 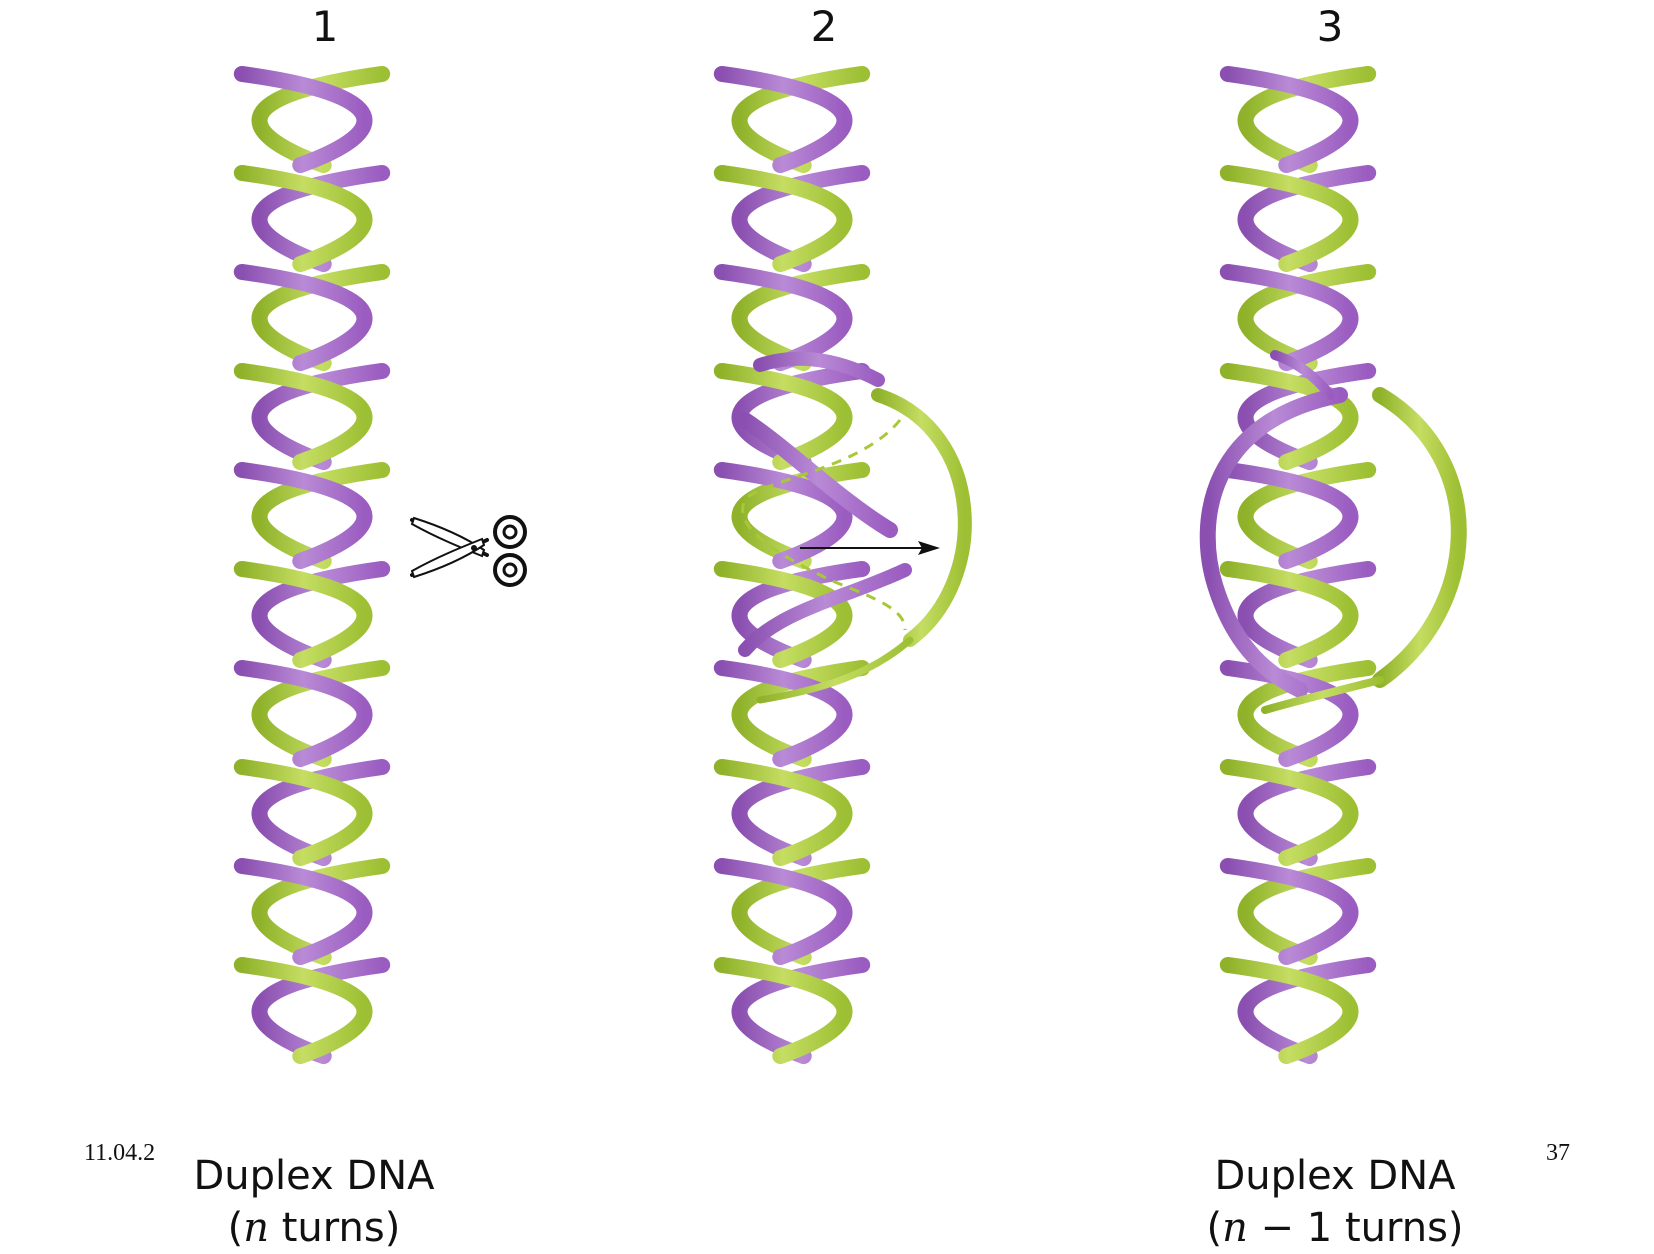 I want to click on green-strand-thin, so click(x=835, y=670).